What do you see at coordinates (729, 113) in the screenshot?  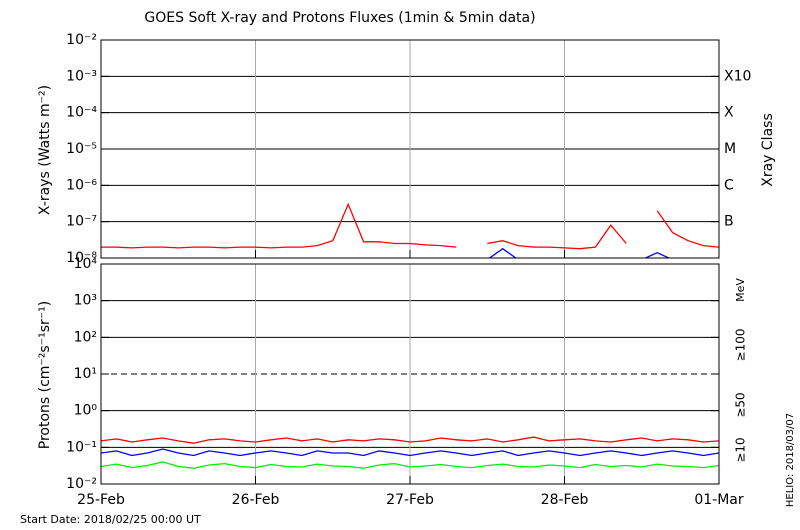 I see `right-label: X` at bounding box center [729, 113].